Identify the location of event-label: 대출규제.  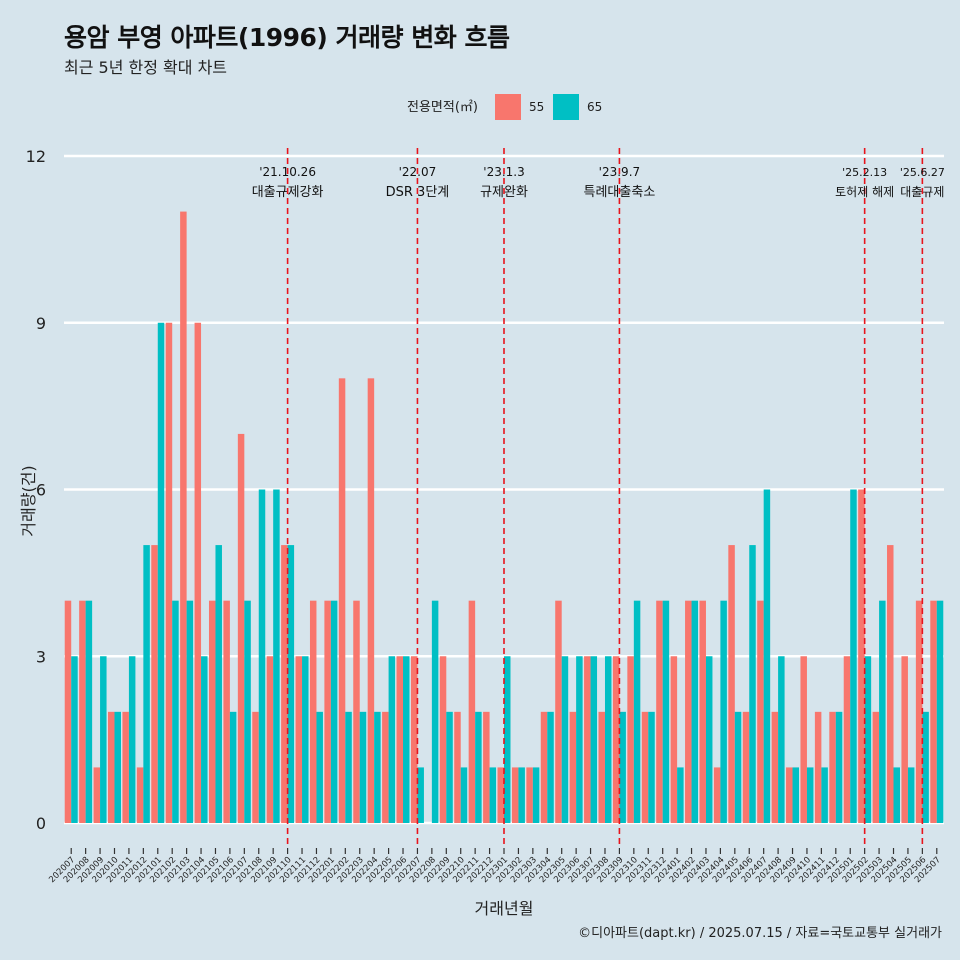
(922, 192).